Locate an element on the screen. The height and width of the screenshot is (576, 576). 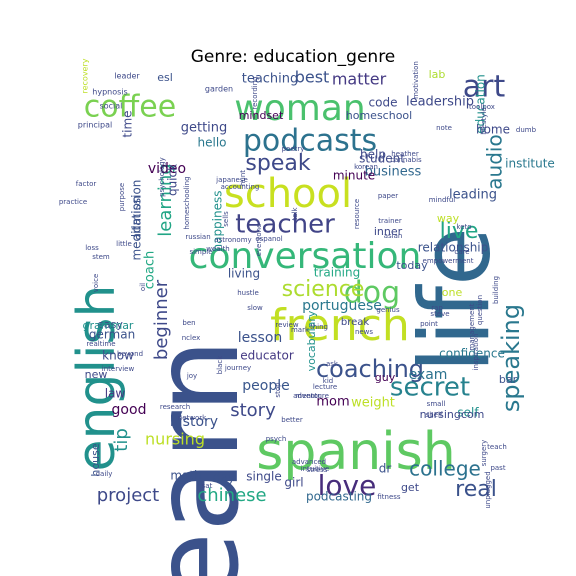
word-esl: esl is located at coordinates (165, 77).